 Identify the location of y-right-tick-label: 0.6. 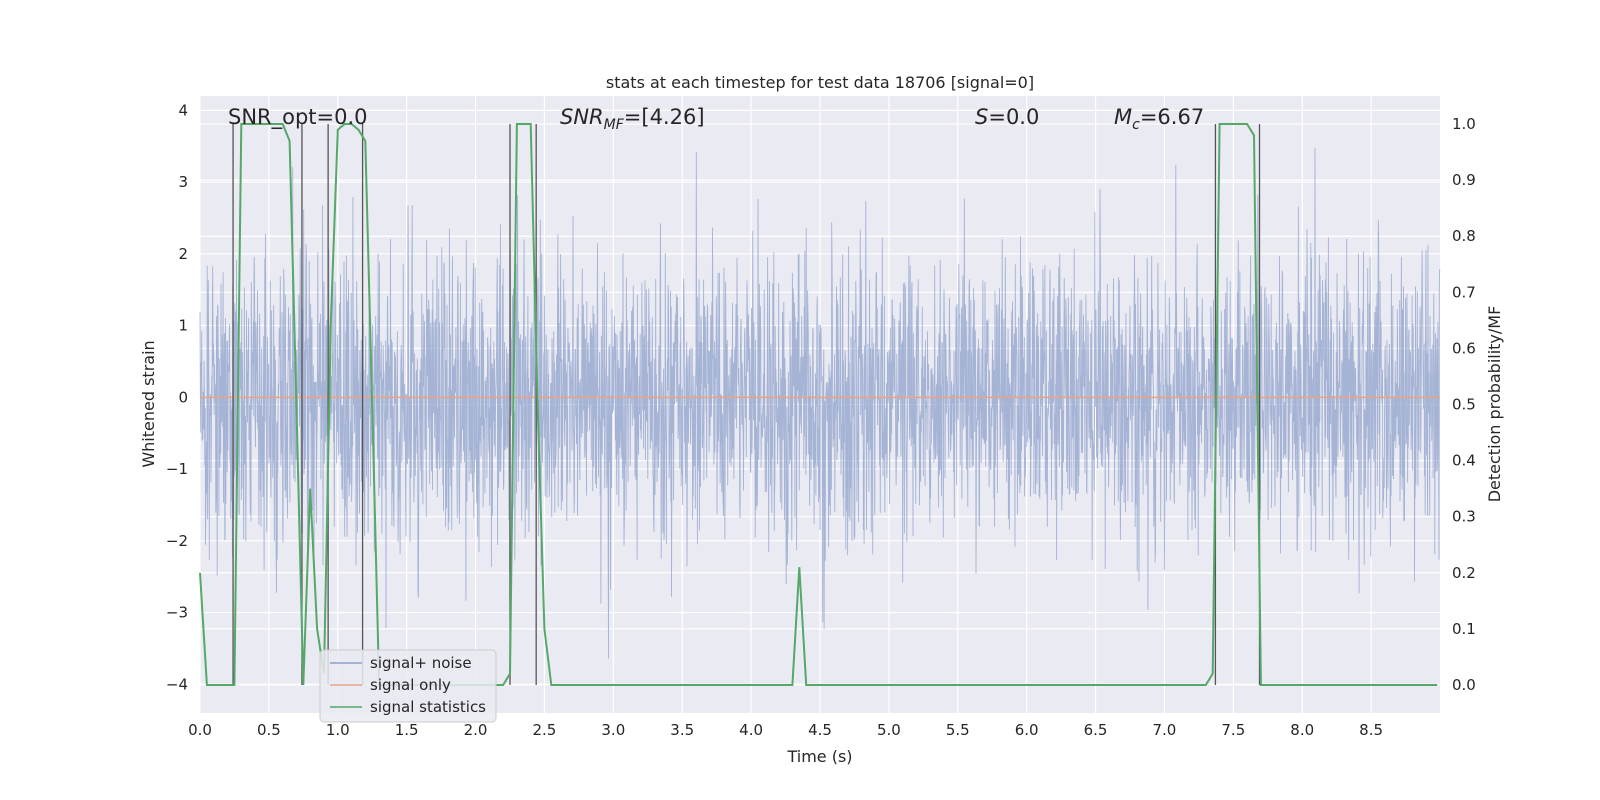
(1464, 348).